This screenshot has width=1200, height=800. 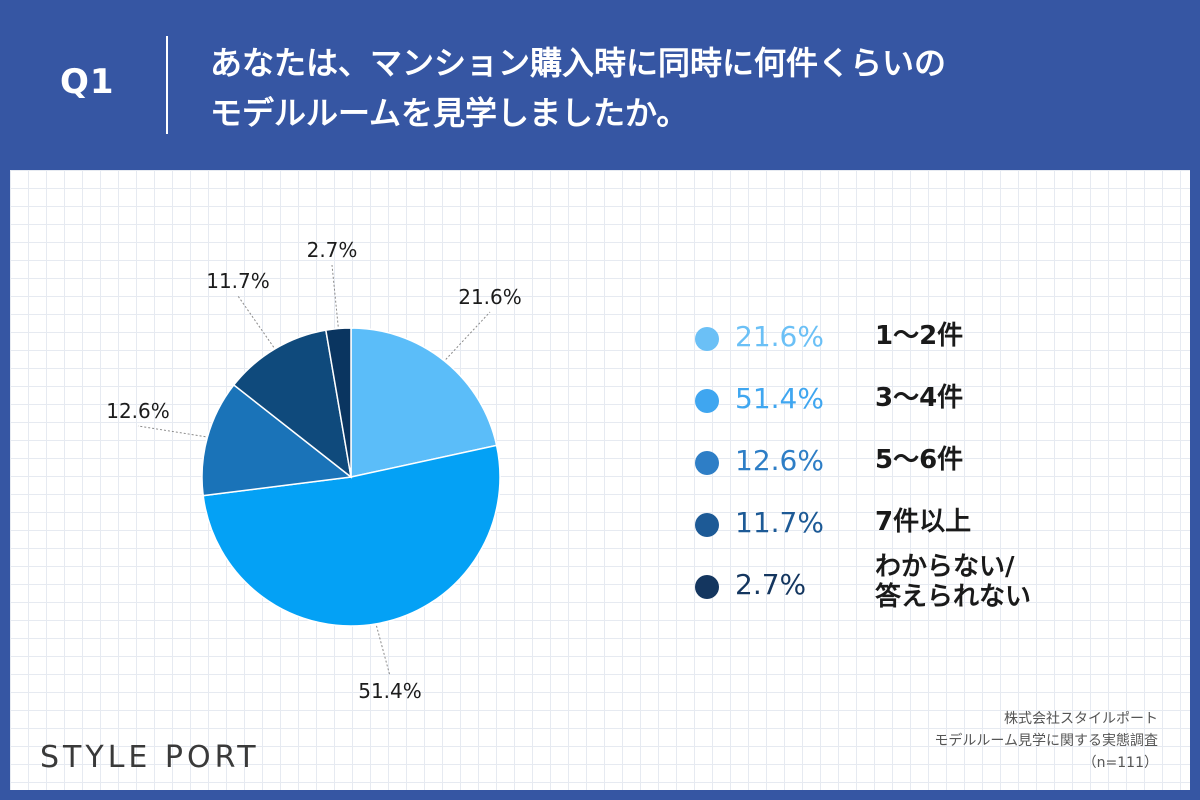 I want to click on pie-data-label: 11.7%, so click(x=238, y=281).